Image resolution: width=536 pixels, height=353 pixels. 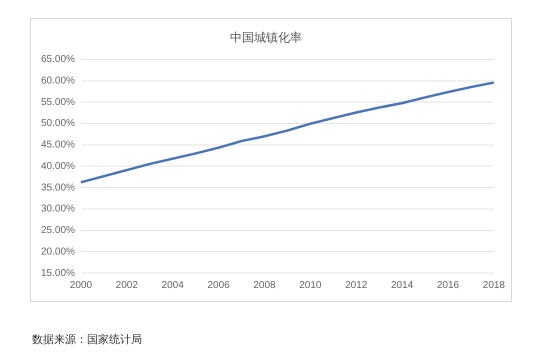 I want to click on x-tick-label: 2018, so click(x=494, y=285).